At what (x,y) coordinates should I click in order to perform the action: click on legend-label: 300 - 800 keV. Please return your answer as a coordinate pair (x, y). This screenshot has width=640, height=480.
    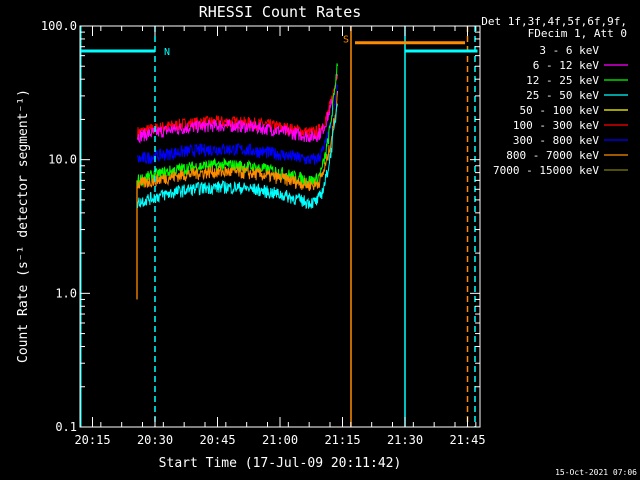
    Looking at the image, I should click on (556, 140).